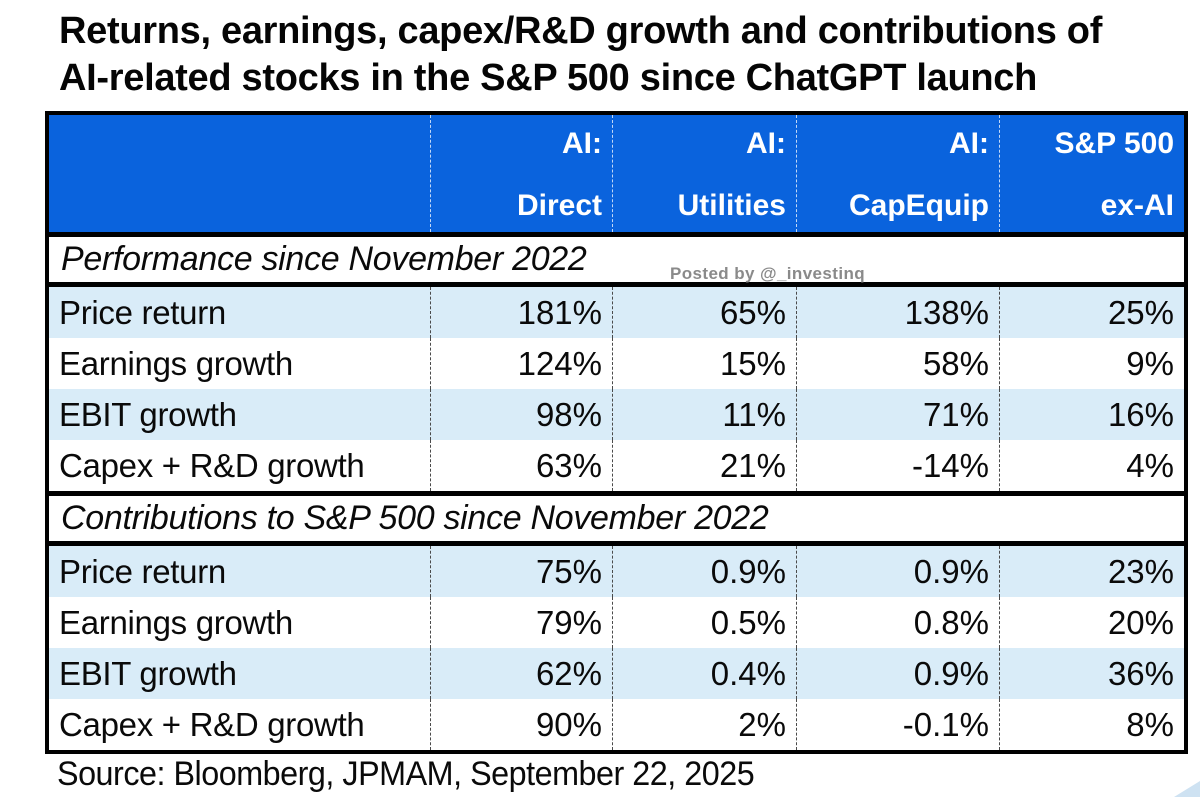  What do you see at coordinates (1091, 724) in the screenshot?
I see `cell-value: 8%` at bounding box center [1091, 724].